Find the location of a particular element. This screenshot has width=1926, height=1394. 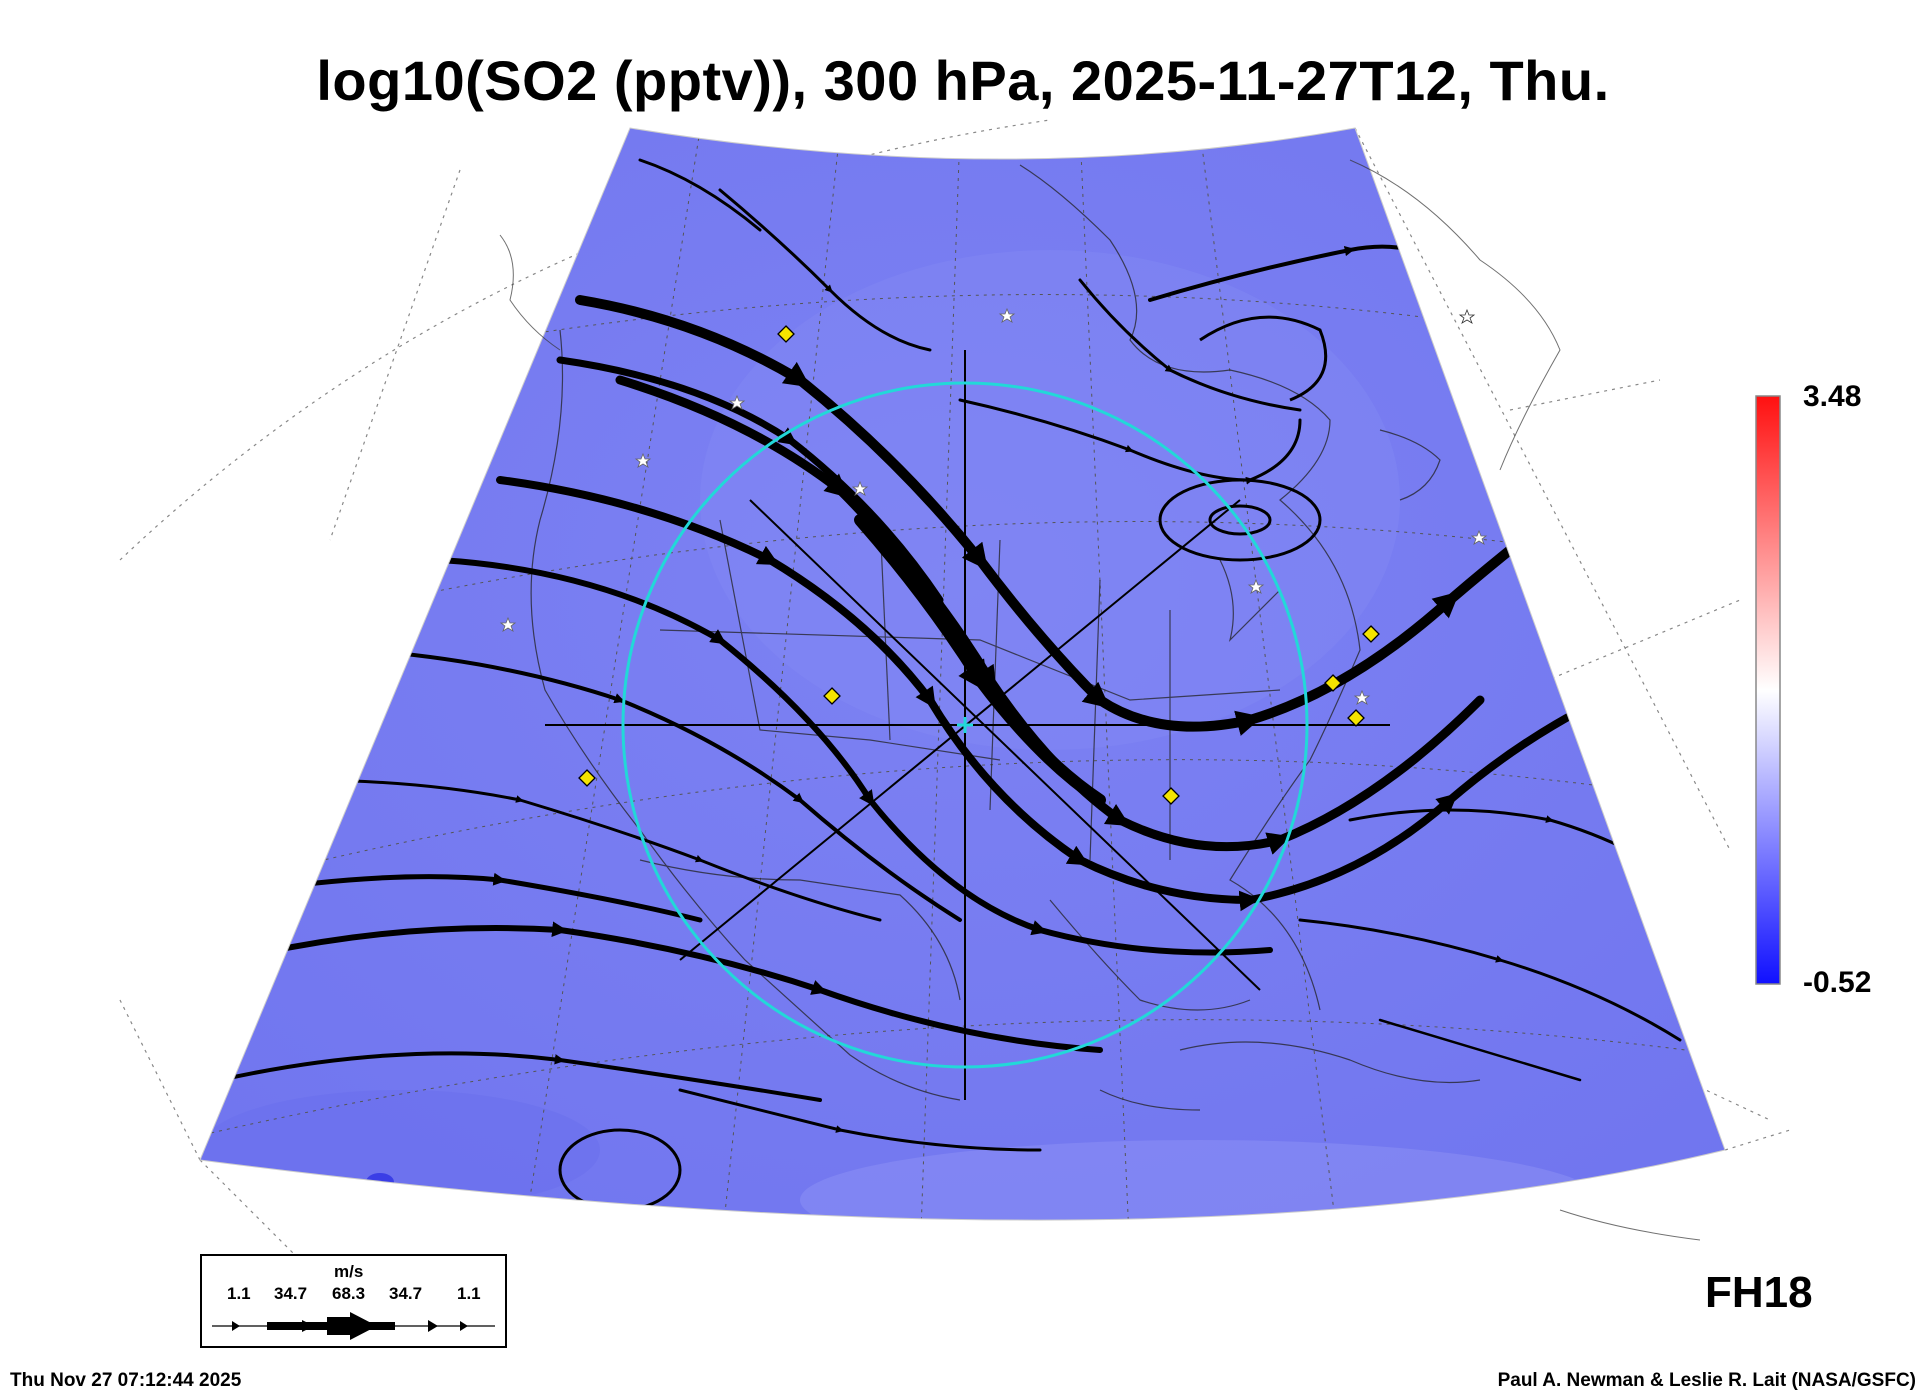

colorbar-max-label: 3.48 is located at coordinates (1832, 396).